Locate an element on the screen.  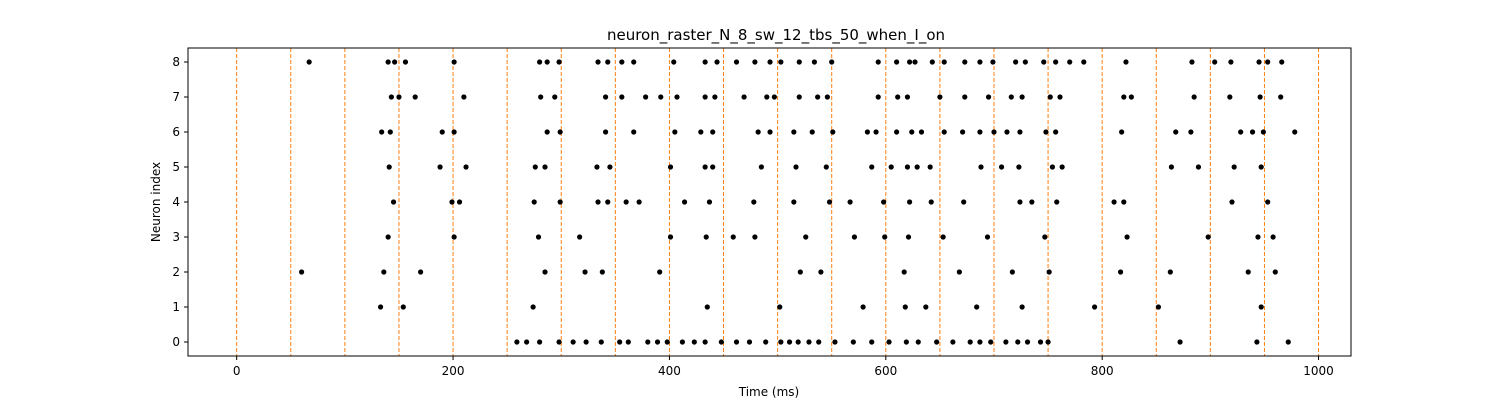
x-axis-label: Time (ms) is located at coordinates (769, 392).